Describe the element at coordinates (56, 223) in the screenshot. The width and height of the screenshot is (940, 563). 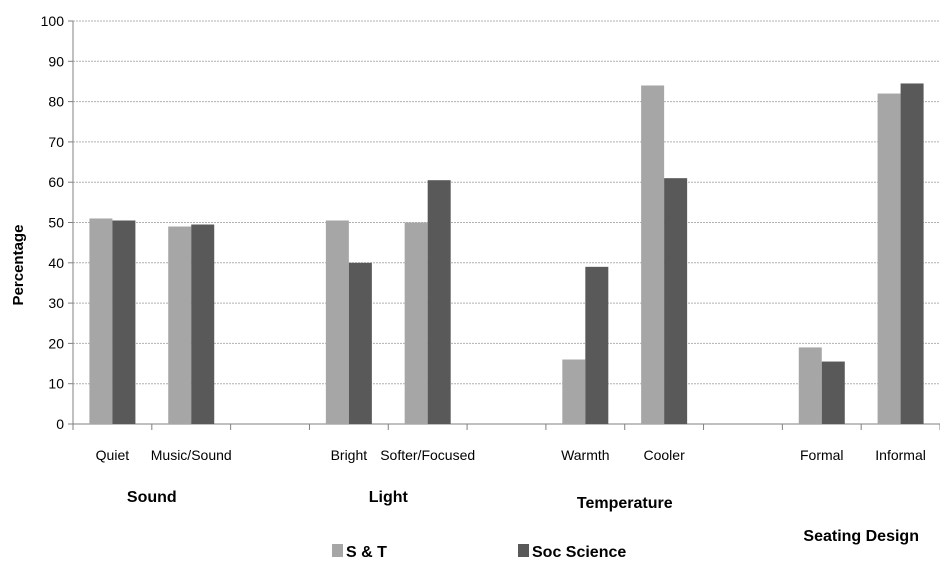
I see `y-tick-label: 50` at that location.